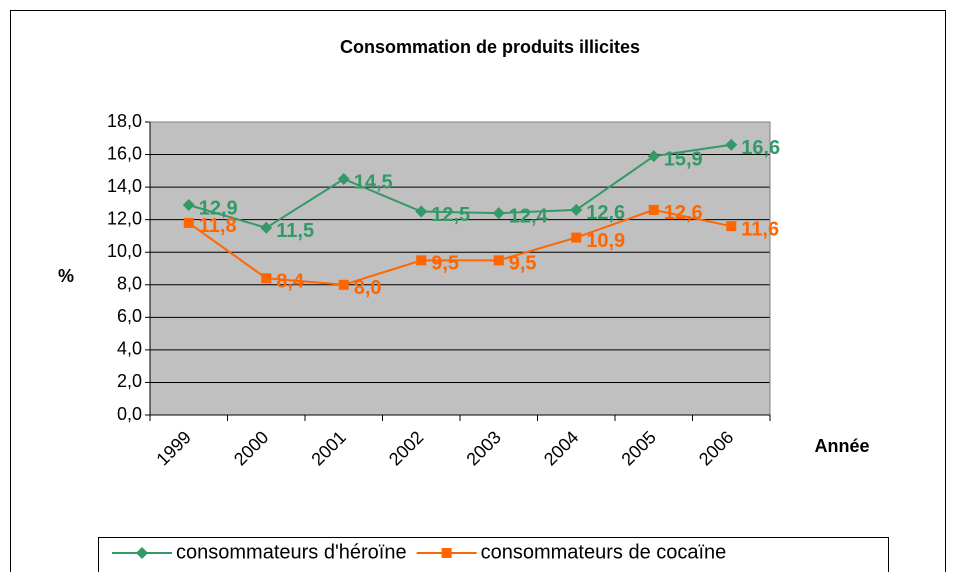  Describe the element at coordinates (129, 381) in the screenshot. I see `y-tick-label: 2,0` at that location.